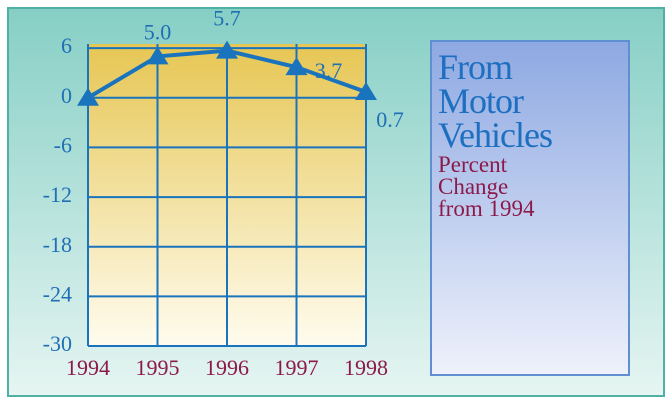  I want to click on y-tick-label: -6, so click(63, 144).